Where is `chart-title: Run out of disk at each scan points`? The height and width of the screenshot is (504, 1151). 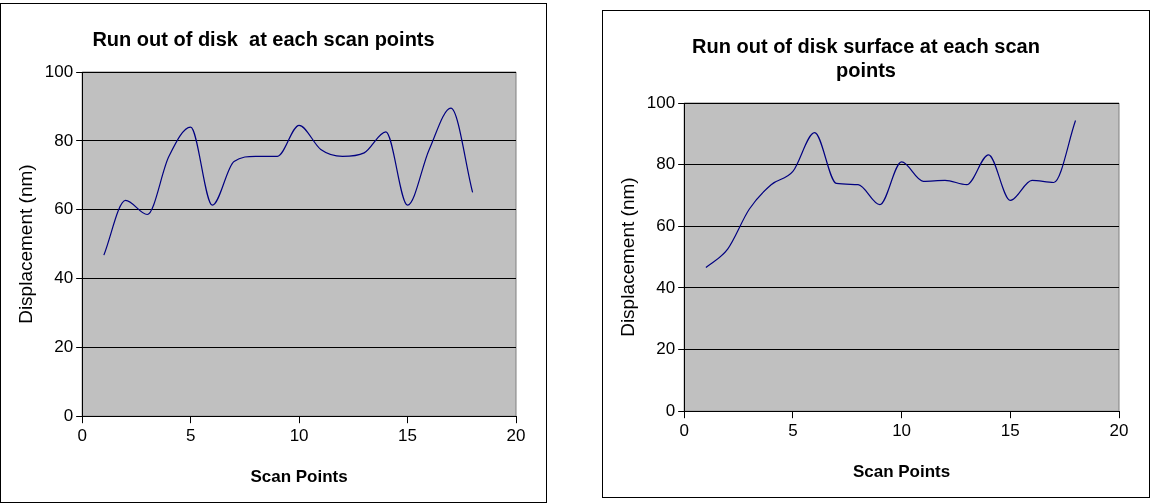
chart-title: Run out of disk at each scan points is located at coordinates (263, 38).